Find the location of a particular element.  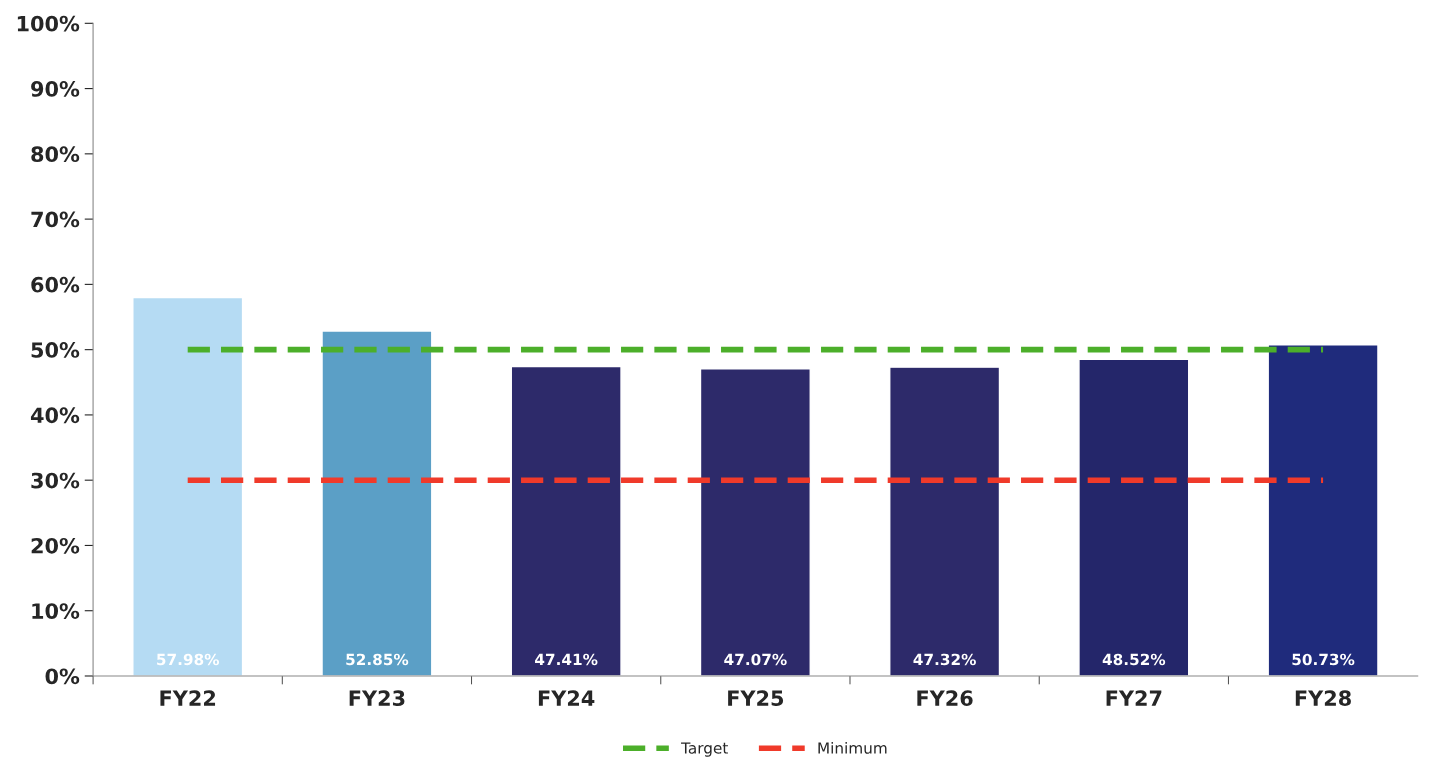

y-tick-label: 0% is located at coordinates (62, 676).